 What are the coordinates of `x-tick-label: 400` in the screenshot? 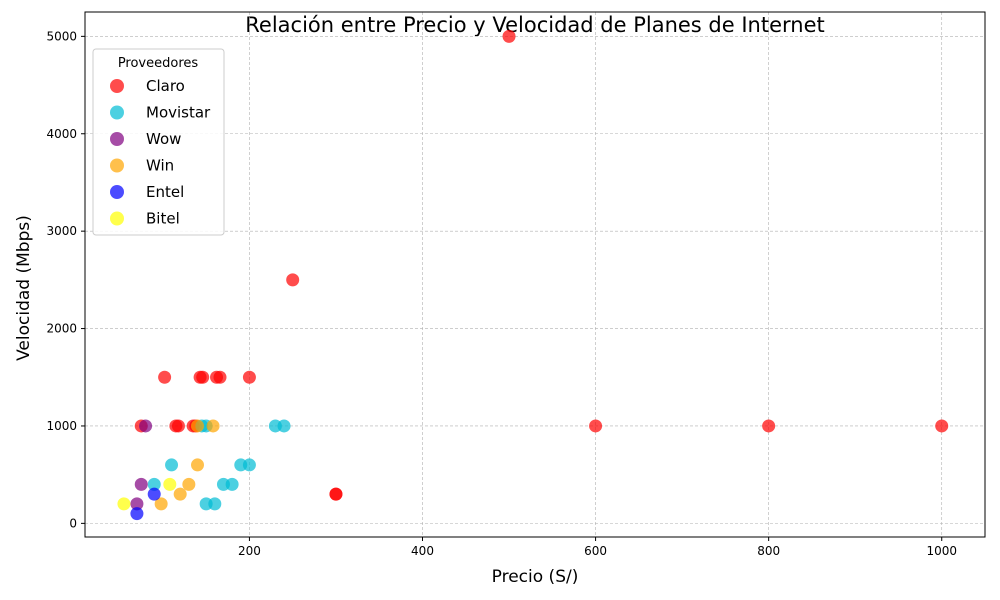 It's located at (422, 551).